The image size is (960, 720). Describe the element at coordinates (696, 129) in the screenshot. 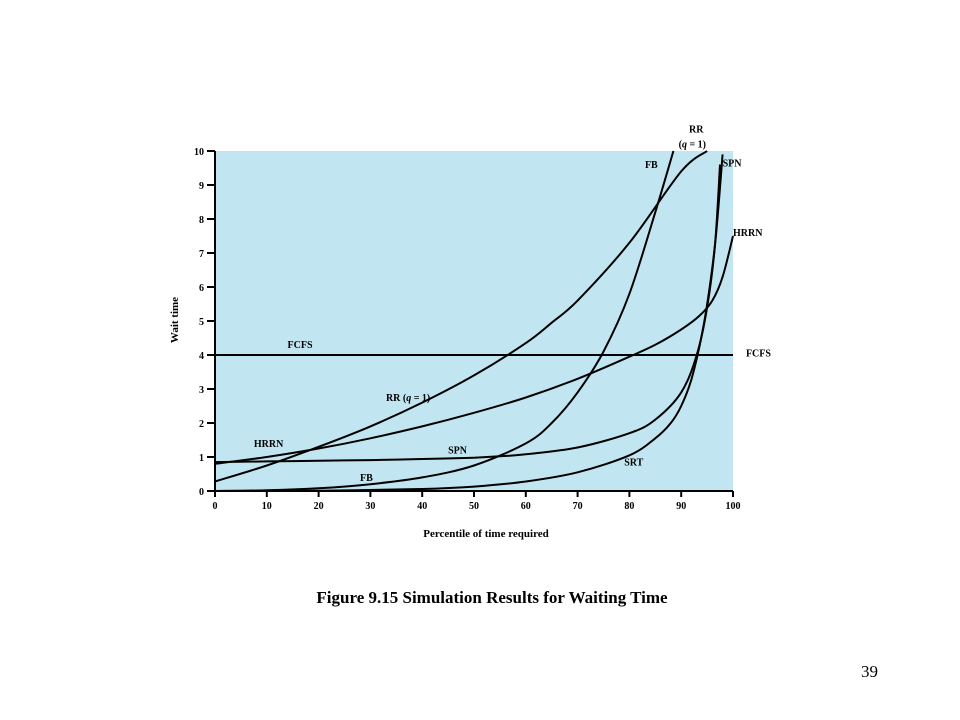

I see `series-label: RR` at that location.